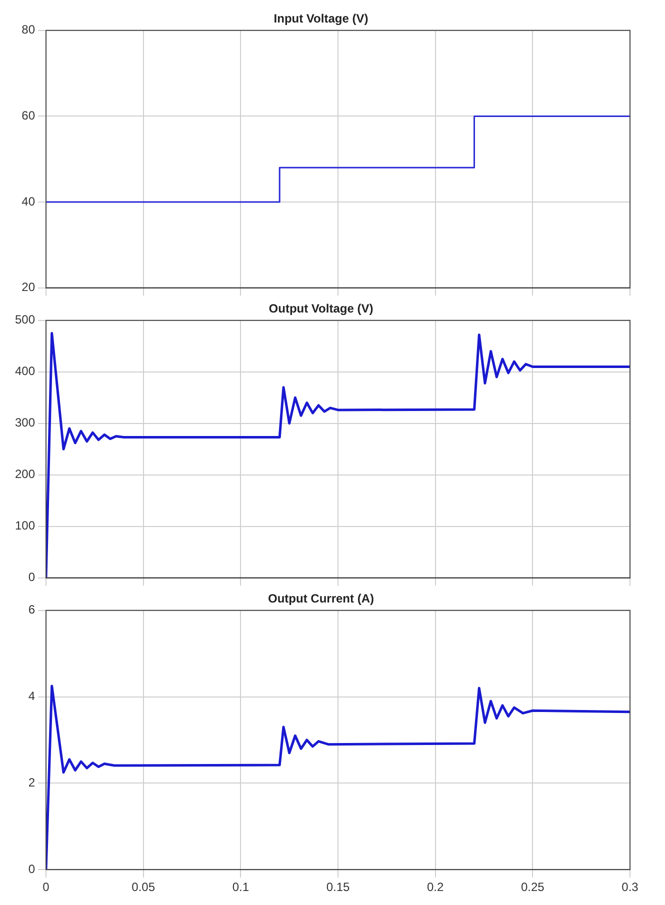 Image resolution: width=665 pixels, height=905 pixels. What do you see at coordinates (25, 371) in the screenshot?
I see `y-tick-label: 400` at bounding box center [25, 371].